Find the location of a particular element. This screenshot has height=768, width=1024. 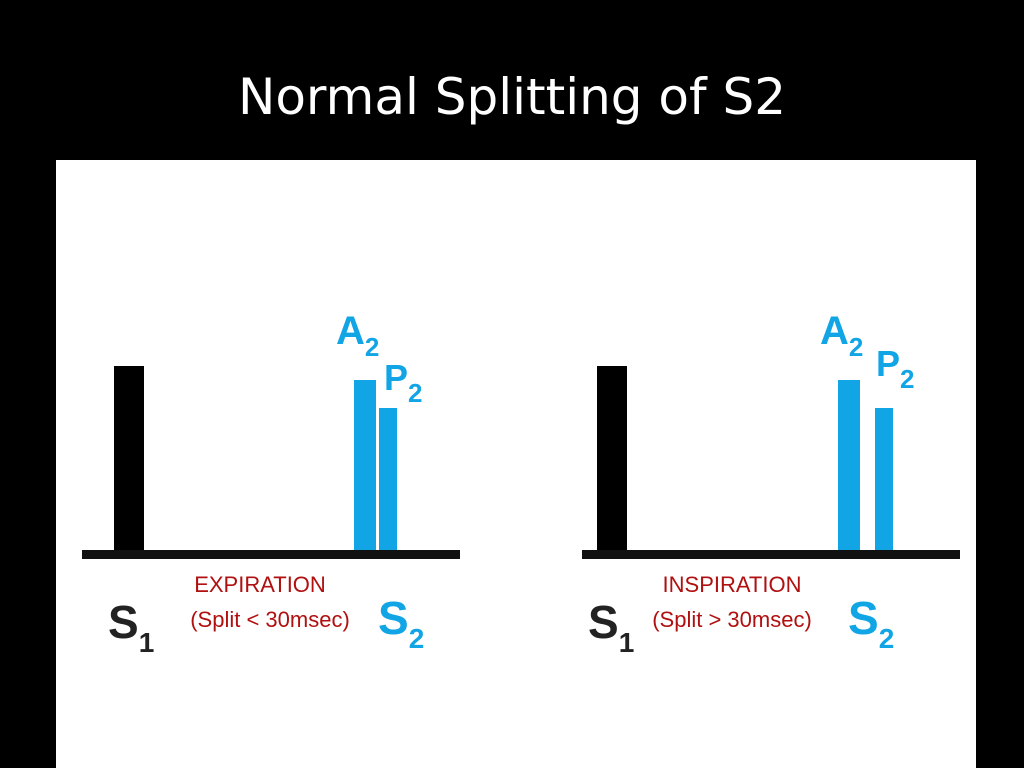

inspiration-split-label: (Split > 30msec) is located at coordinates (732, 619).